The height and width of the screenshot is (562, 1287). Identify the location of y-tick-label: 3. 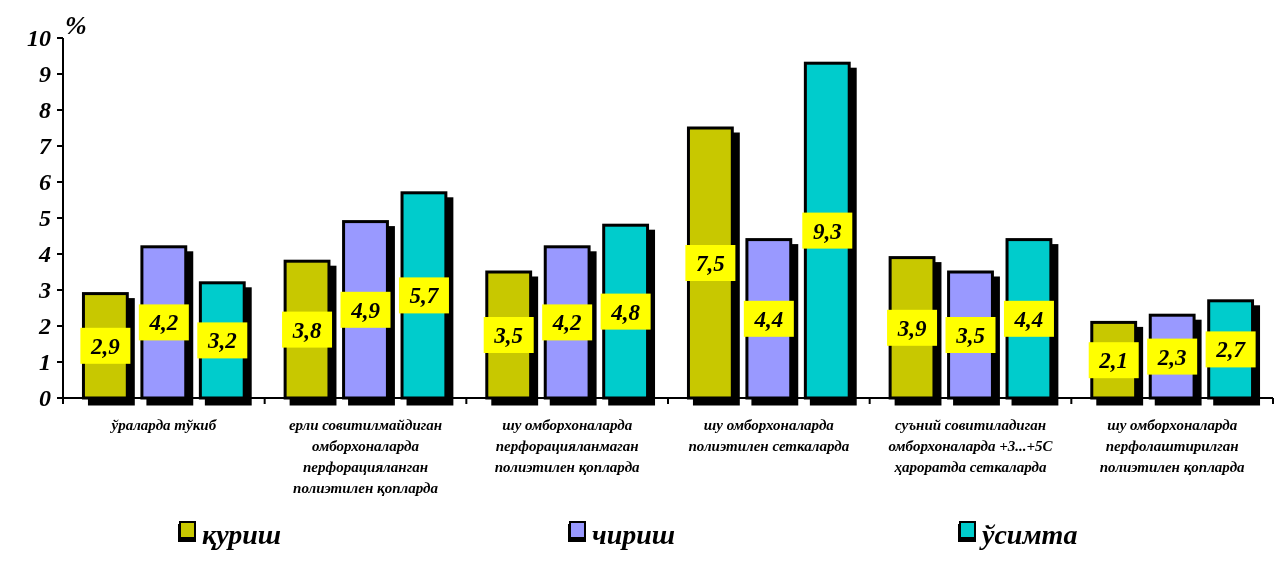
(44, 290).